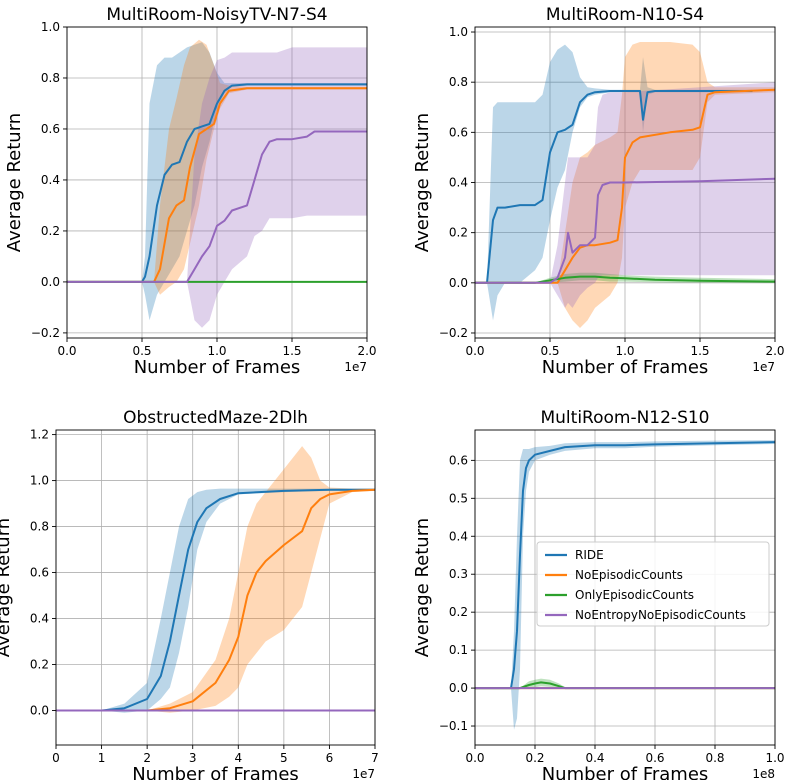  What do you see at coordinates (102, 758) in the screenshot?
I see `x-tick-label: 1` at bounding box center [102, 758].